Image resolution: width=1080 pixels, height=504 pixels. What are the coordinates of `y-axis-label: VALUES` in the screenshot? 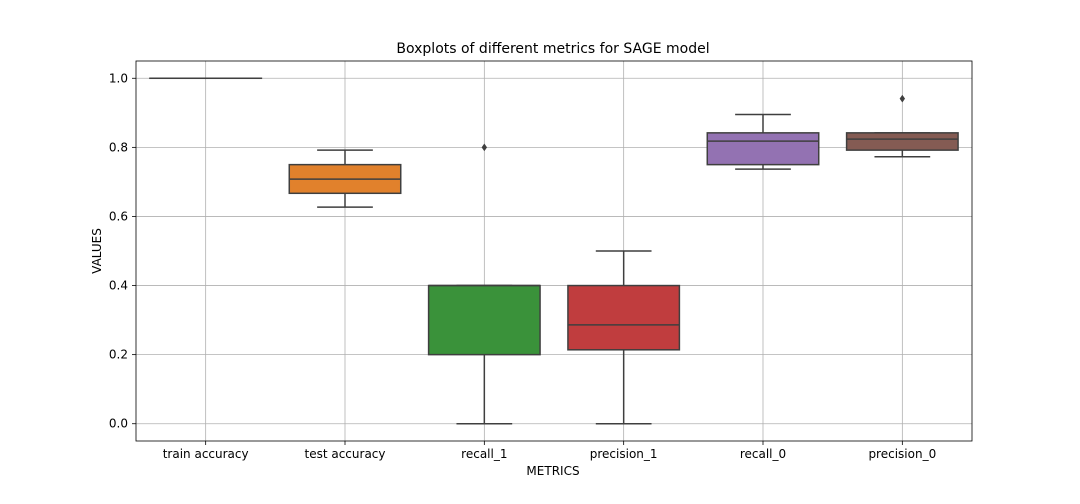 It's located at (97, 251).